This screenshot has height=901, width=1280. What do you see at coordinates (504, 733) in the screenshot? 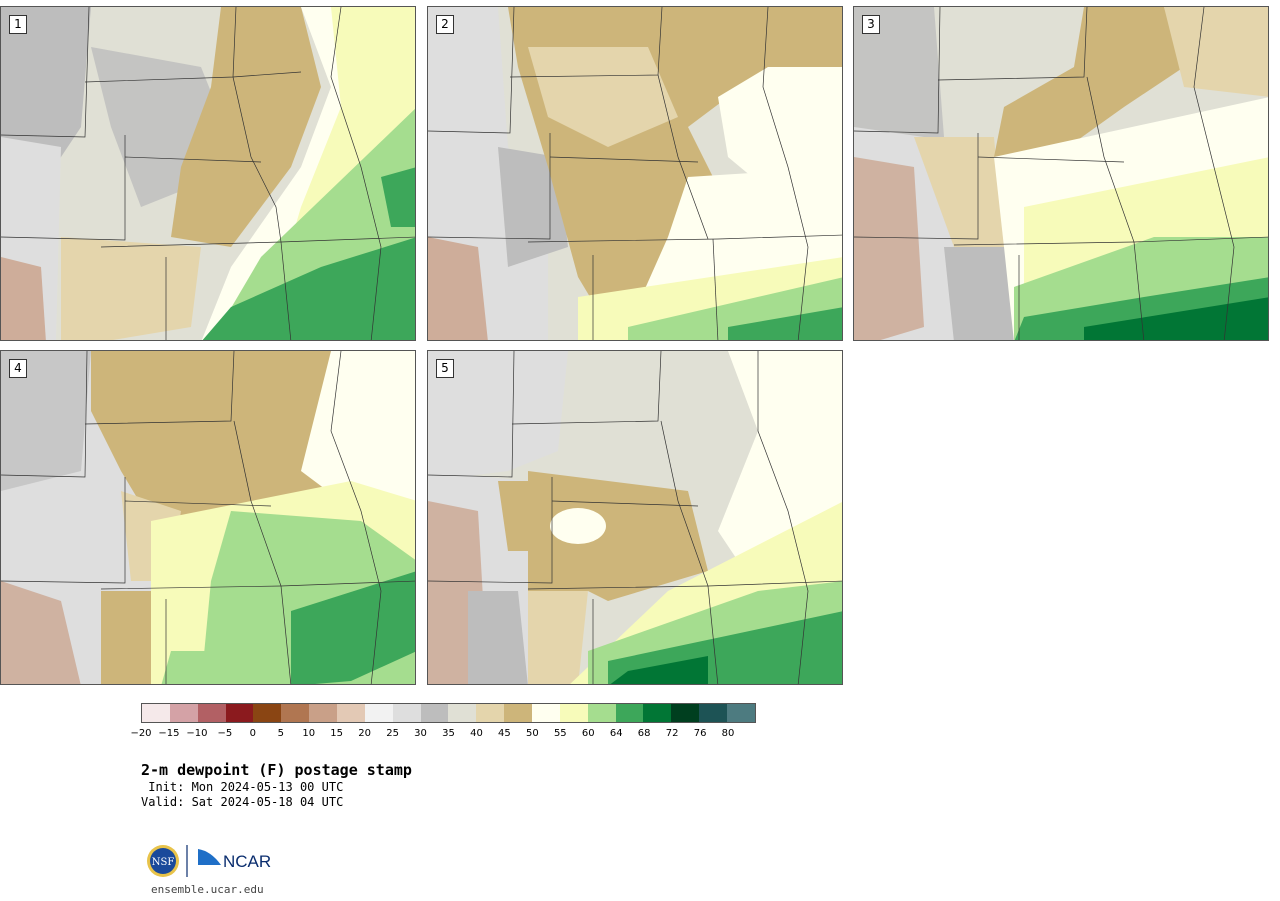
I see `colorbar-tick-label: 45` at bounding box center [504, 733].